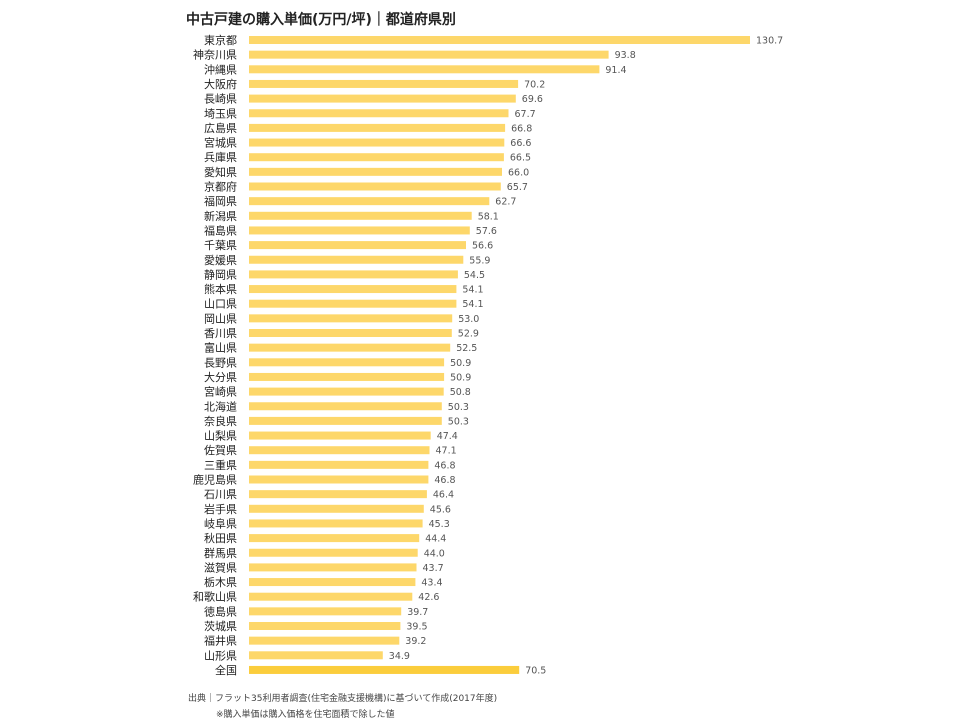 The image size is (960, 720). What do you see at coordinates (446, 451) in the screenshot?
I see `value-label: 47.1` at bounding box center [446, 451].